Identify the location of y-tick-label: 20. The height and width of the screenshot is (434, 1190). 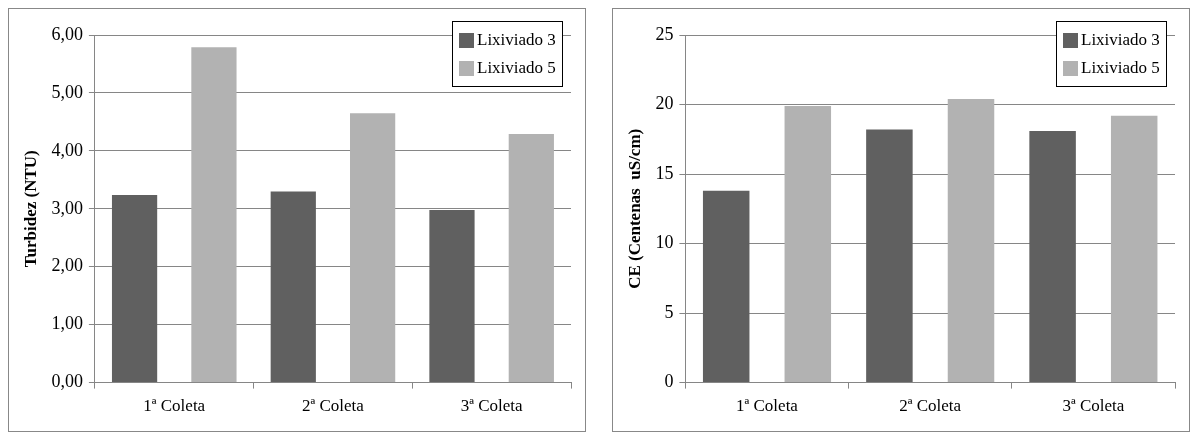
(664, 103).